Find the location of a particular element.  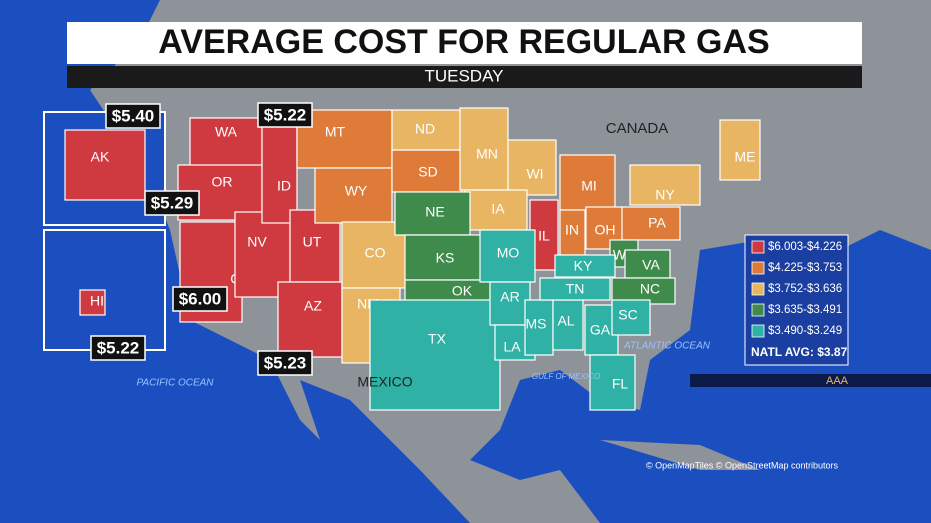

state-label: TN is located at coordinates (575, 289).